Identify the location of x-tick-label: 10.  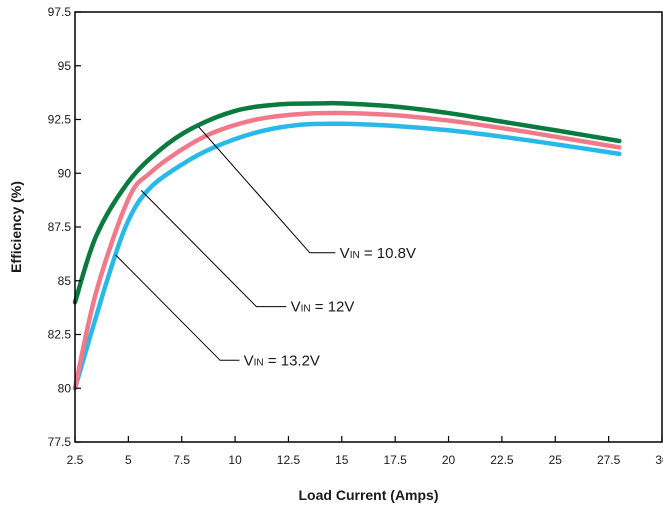
(235, 460).